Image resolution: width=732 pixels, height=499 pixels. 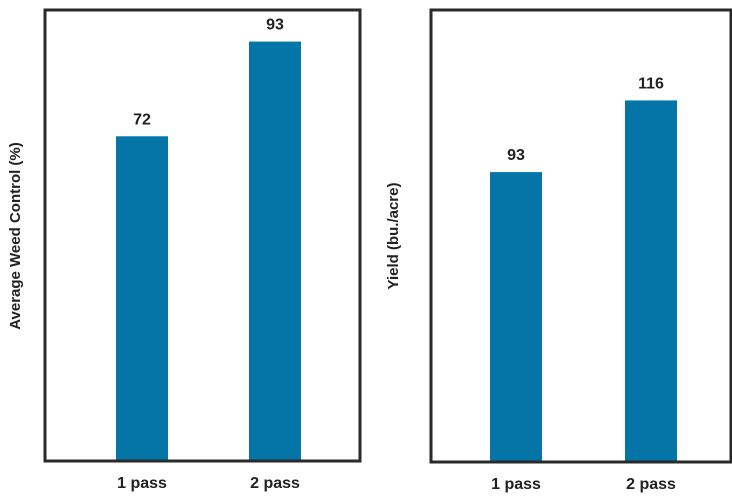 I want to click on y-axis-label: Yield (bu./acre), so click(x=393, y=236).